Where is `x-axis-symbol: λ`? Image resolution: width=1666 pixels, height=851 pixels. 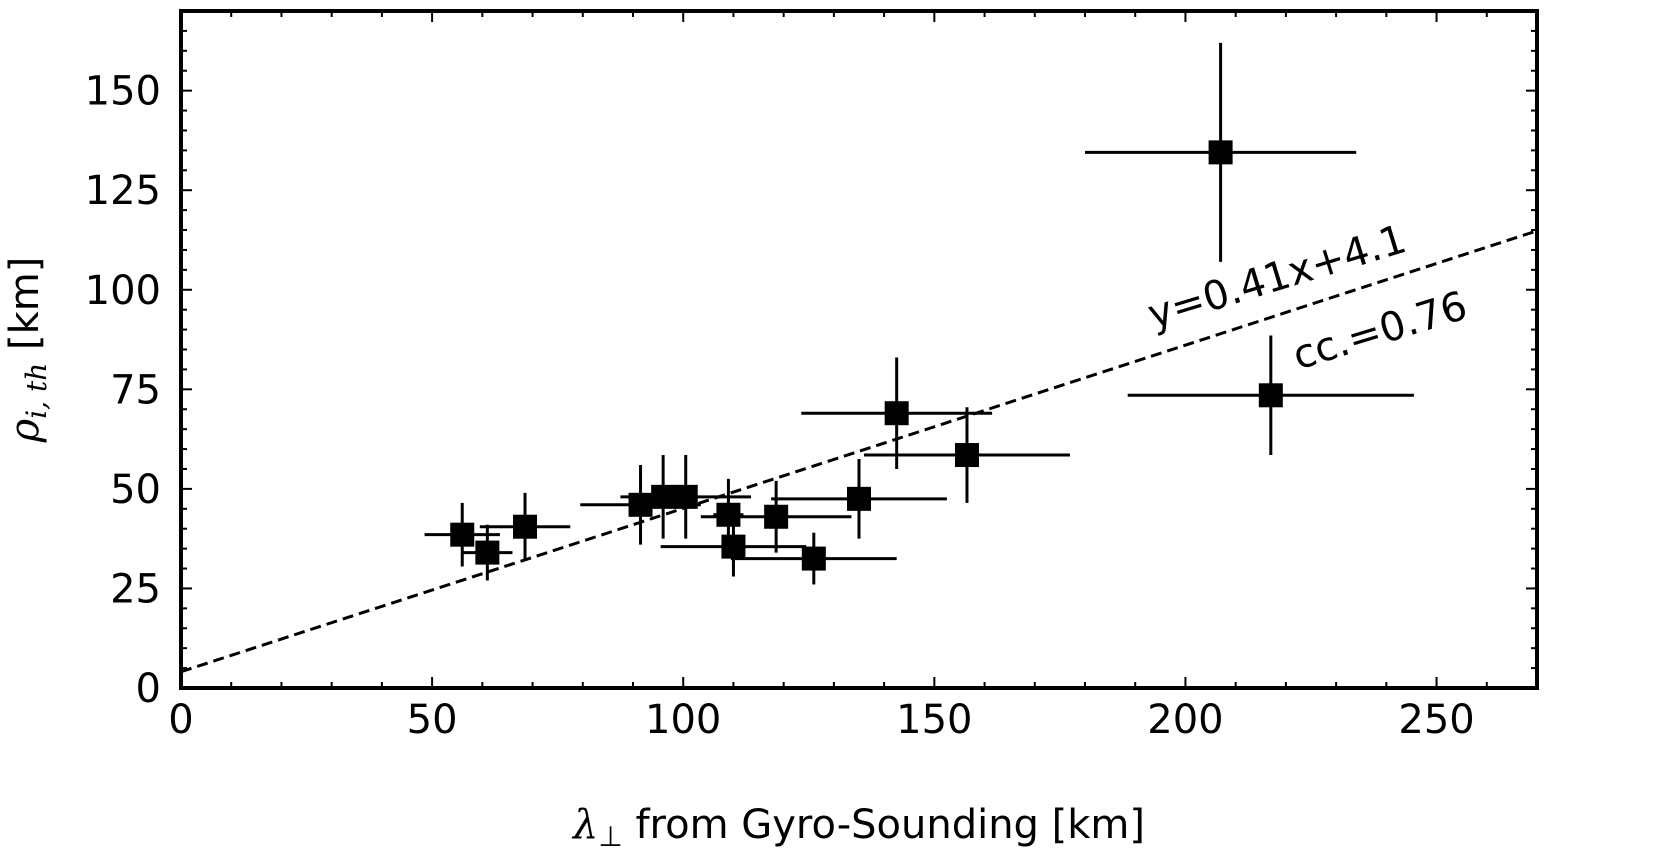 x-axis-symbol: λ is located at coordinates (584, 825).